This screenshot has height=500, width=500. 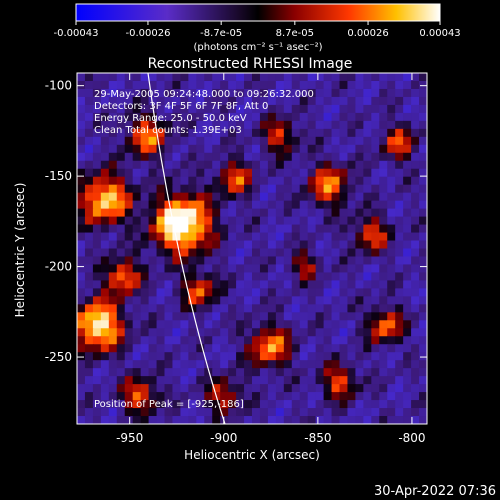 I want to click on x-tick-label: -850, so click(x=317, y=438).